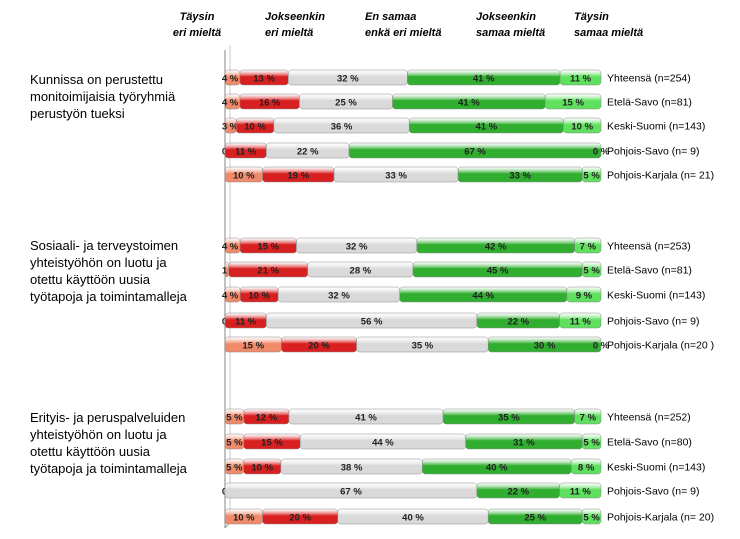 The image size is (740, 539). What do you see at coordinates (361, 271) in the screenshot?
I see `data-label: 28 %` at bounding box center [361, 271].